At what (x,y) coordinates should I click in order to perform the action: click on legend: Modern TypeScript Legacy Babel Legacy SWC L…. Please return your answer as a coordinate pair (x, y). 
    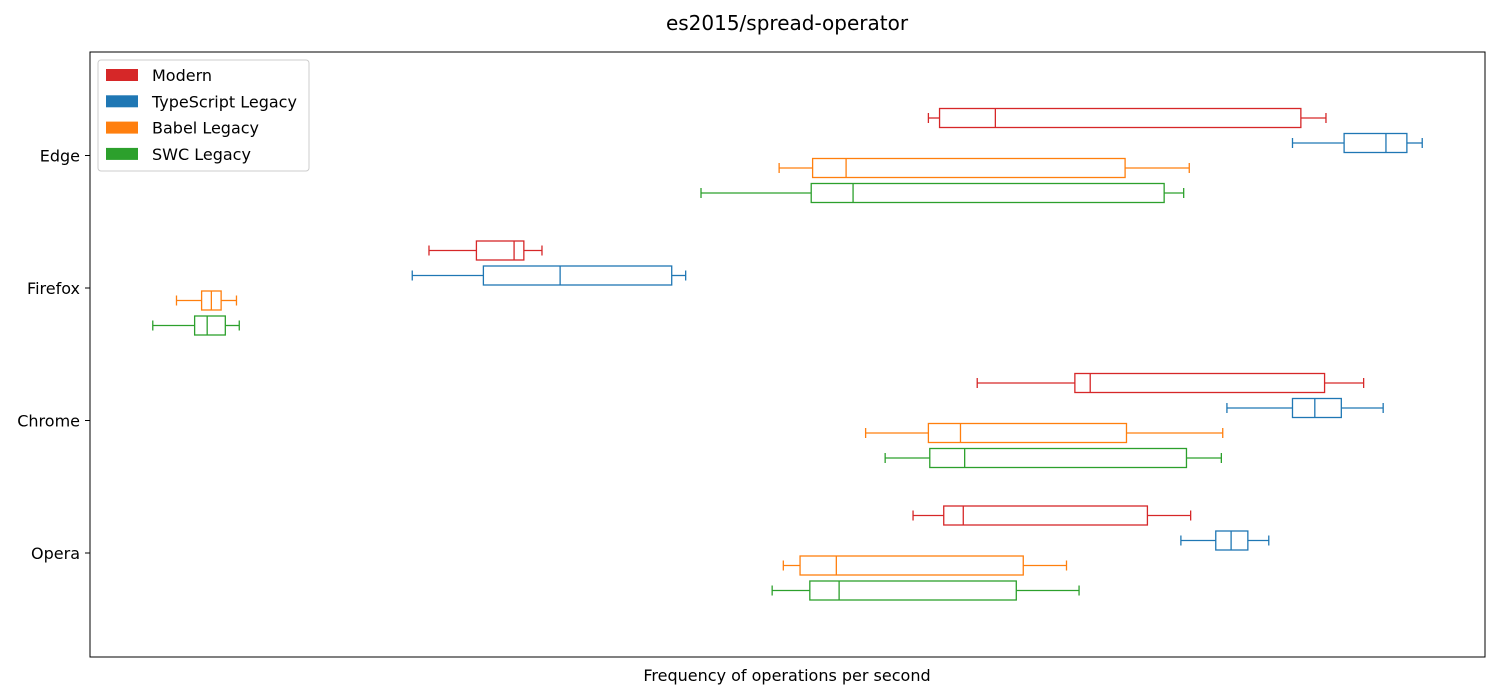
    Looking at the image, I should click on (203, 115).